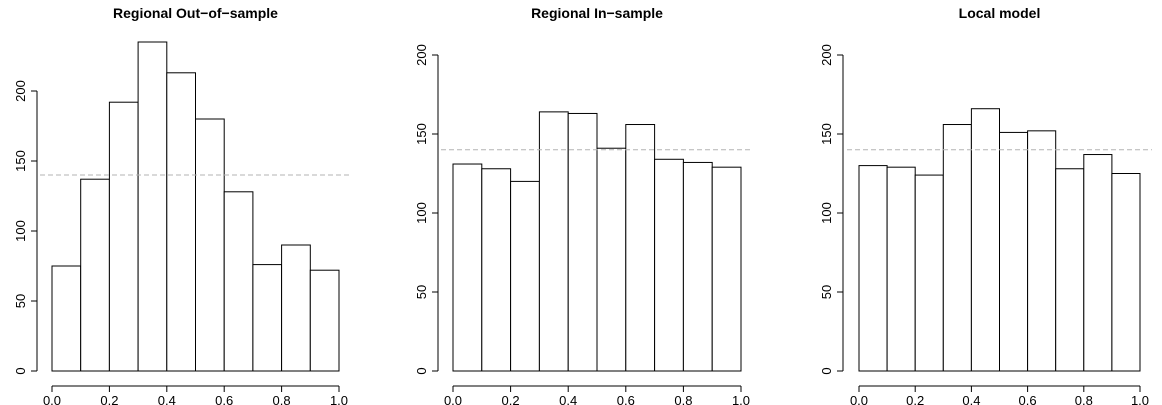 The width and height of the screenshot is (1162, 405). What do you see at coordinates (1000, 13) in the screenshot?
I see `panel-title: Local model` at bounding box center [1000, 13].